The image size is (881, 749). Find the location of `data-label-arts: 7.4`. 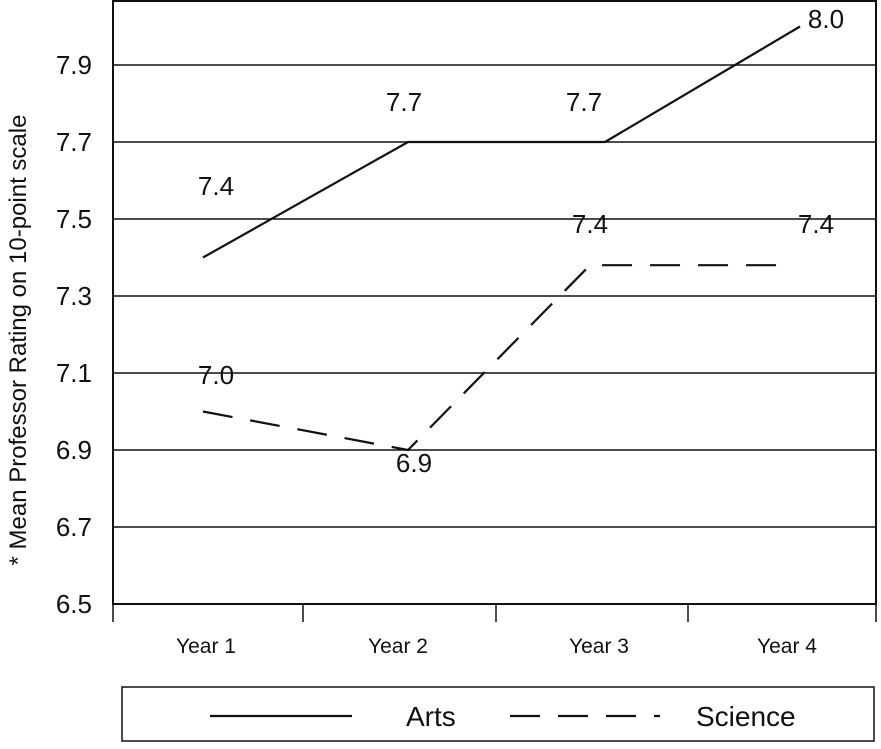

data-label-arts: 7.4 is located at coordinates (216, 186).